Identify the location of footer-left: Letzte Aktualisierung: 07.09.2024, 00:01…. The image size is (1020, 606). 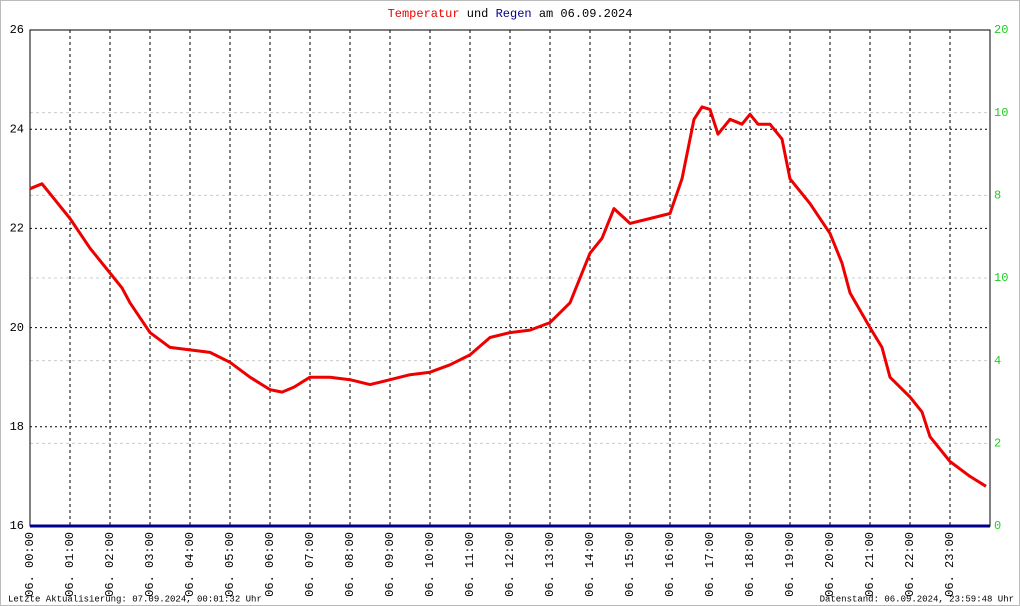
(135, 599).